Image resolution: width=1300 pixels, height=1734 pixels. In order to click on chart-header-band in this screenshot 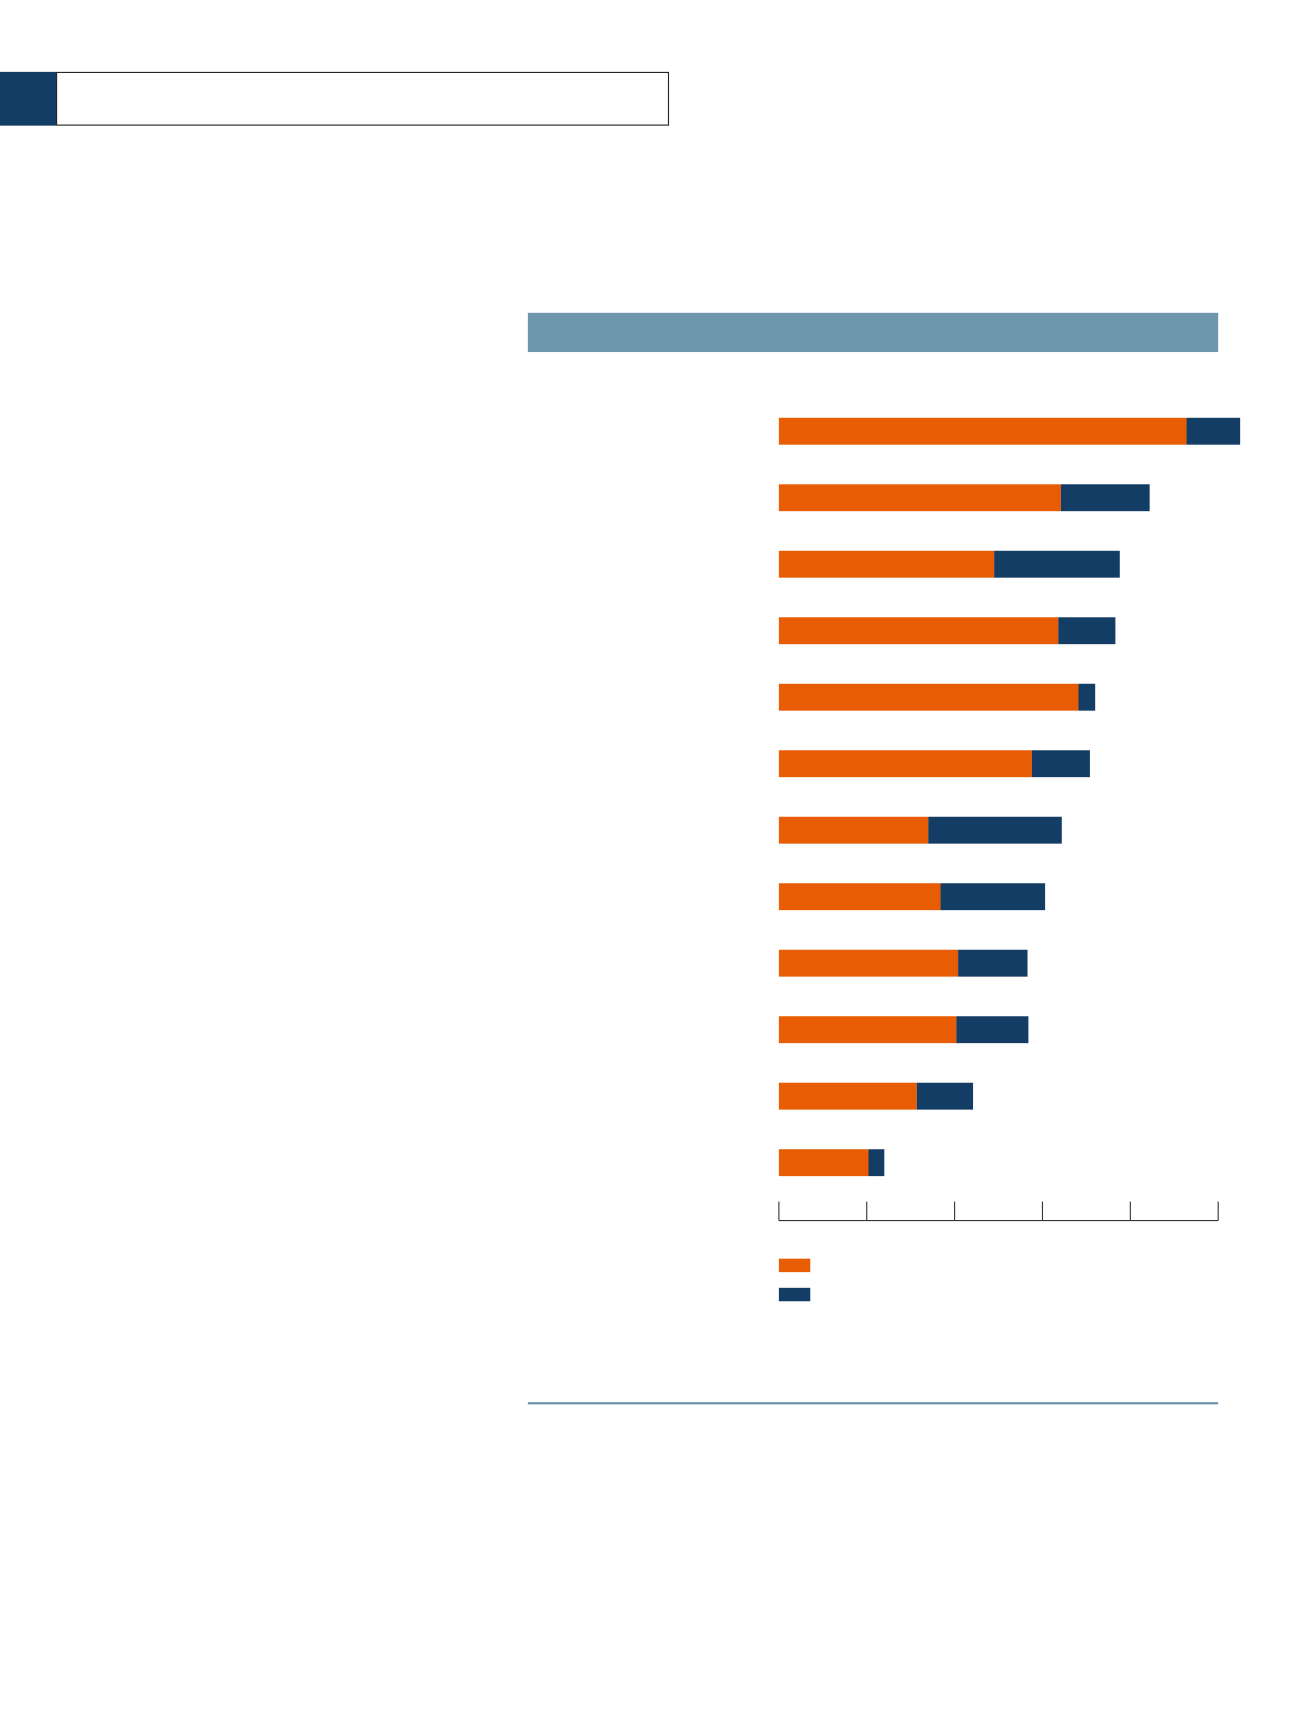, I will do `click(873, 332)`.